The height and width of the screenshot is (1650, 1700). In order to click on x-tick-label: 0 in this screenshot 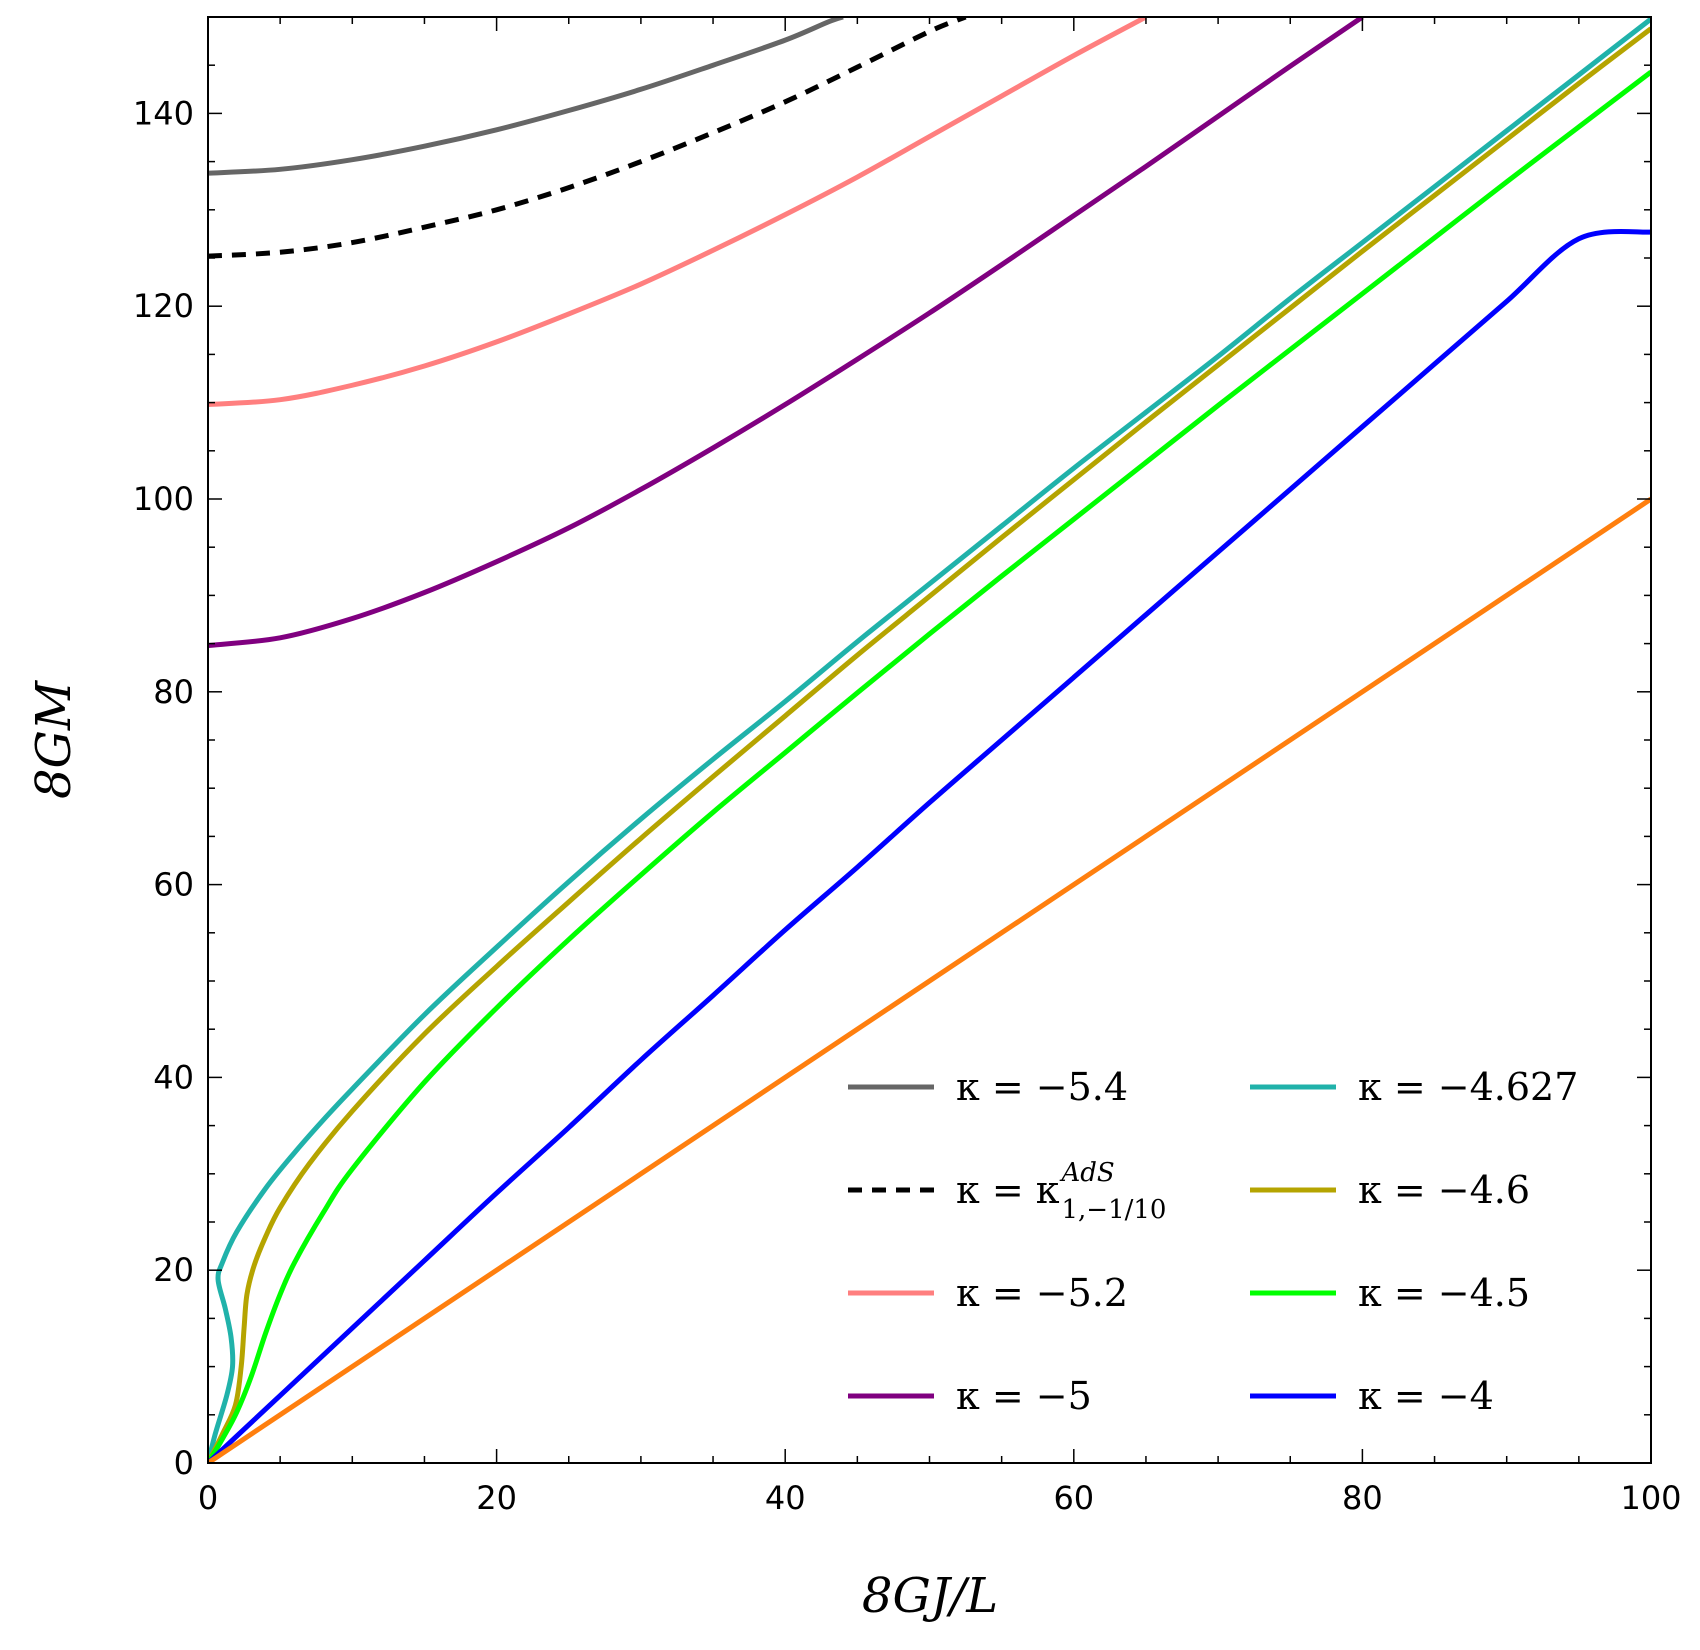, I will do `click(208, 1498)`.